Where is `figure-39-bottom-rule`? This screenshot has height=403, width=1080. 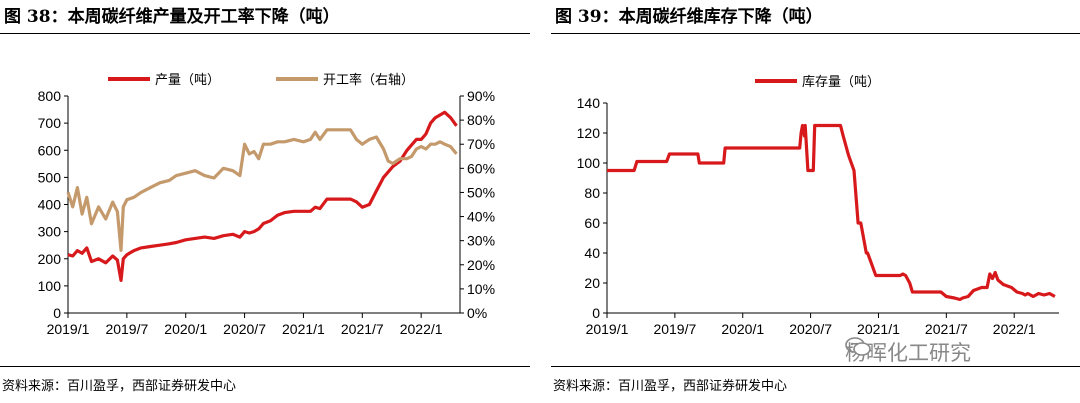
figure-39-bottom-rule is located at coordinates (815, 366).